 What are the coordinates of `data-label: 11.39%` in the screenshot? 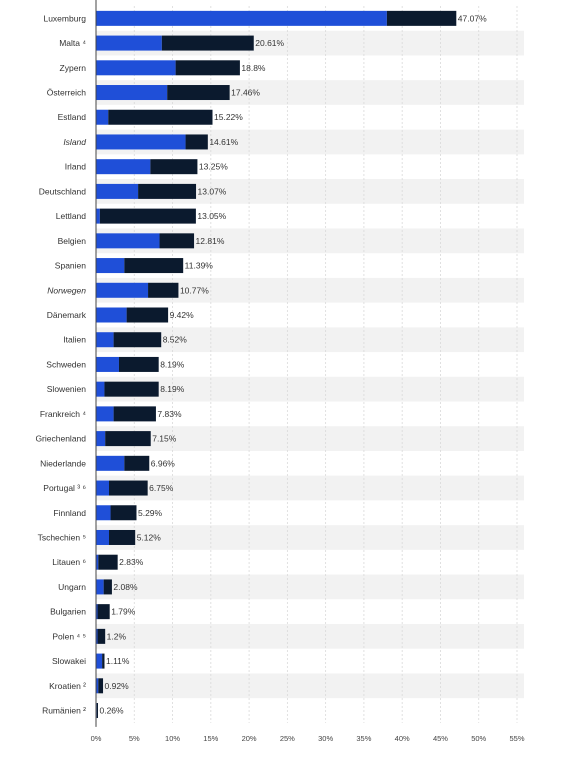 It's located at (199, 266).